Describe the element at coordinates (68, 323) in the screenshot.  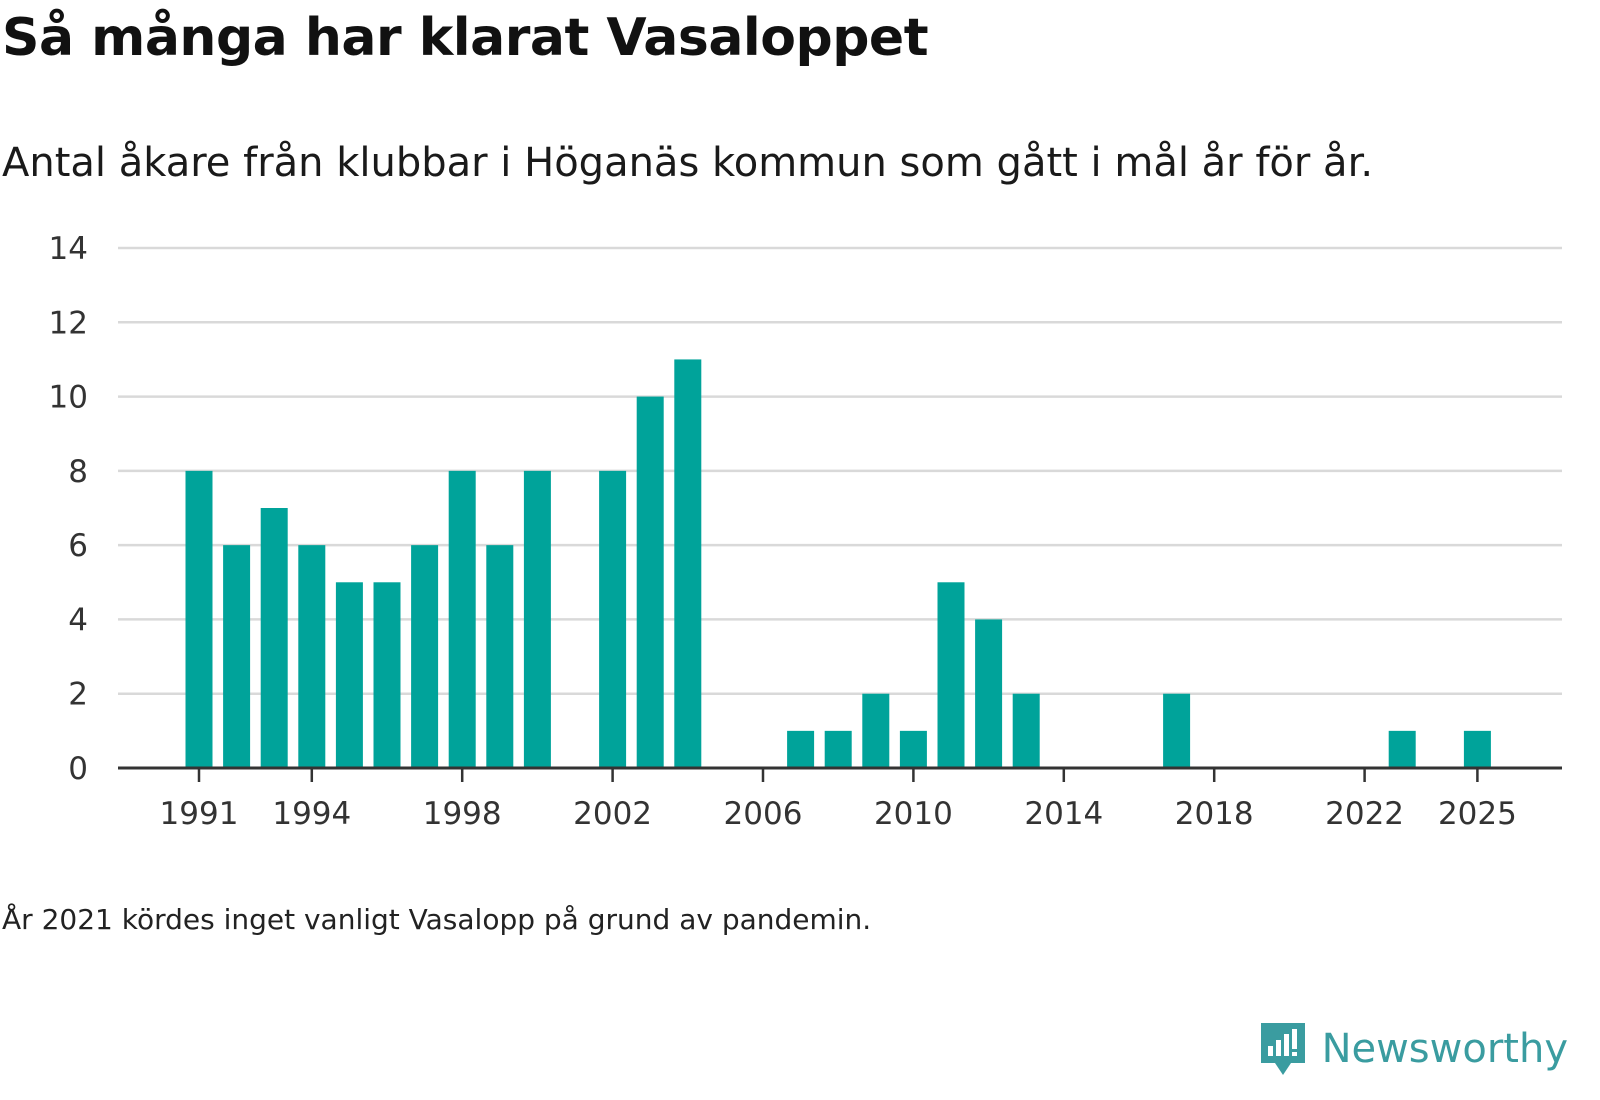
I see `y-tick-label-12: 12` at that location.